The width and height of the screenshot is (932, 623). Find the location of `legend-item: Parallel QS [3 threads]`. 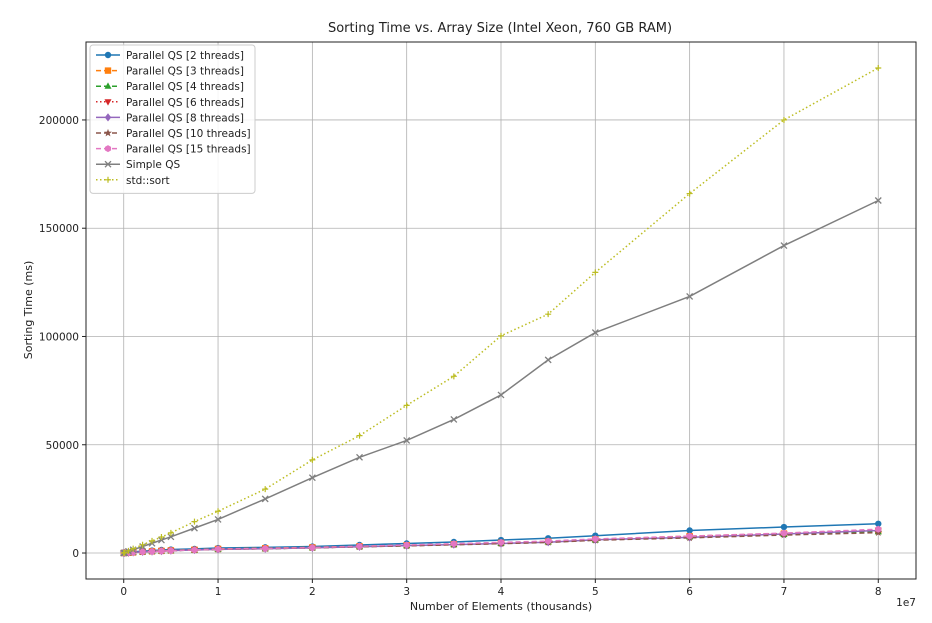

legend-item: Parallel QS [3 threads] is located at coordinates (170, 72).